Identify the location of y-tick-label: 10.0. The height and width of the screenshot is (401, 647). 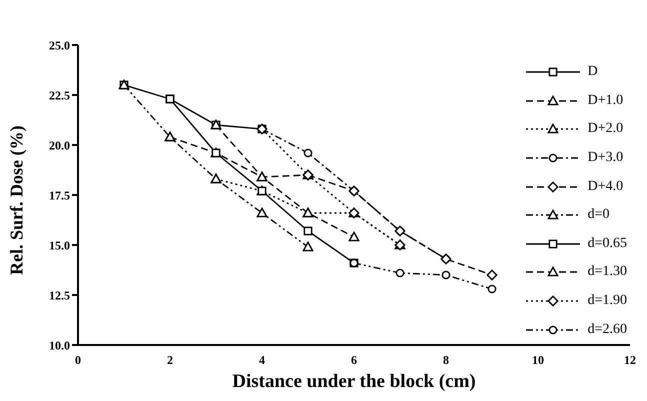
(59, 345).